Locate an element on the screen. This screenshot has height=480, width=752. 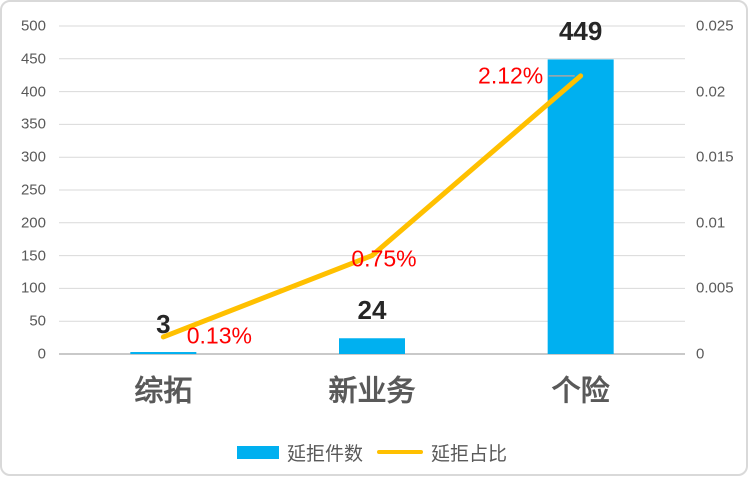
left-axis-tick: 300 is located at coordinates (33, 157).